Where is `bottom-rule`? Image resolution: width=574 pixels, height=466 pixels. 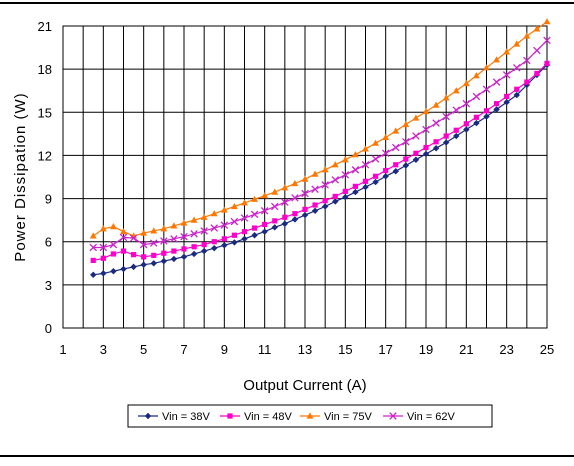
bottom-rule is located at coordinates (287, 456).